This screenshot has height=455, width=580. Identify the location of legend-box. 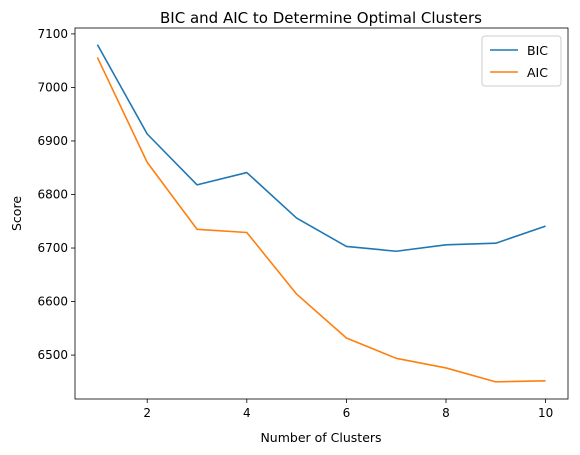
(521, 61).